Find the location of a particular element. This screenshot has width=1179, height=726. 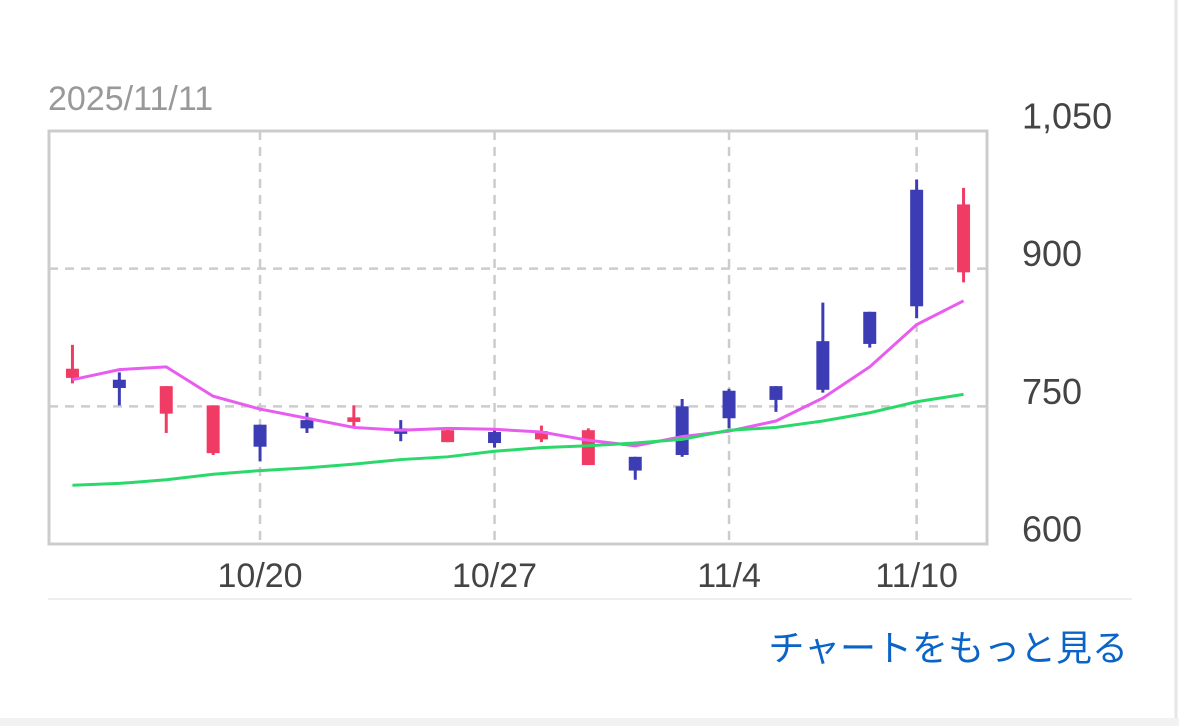

y-tick-label: 900 is located at coordinates (1052, 253).